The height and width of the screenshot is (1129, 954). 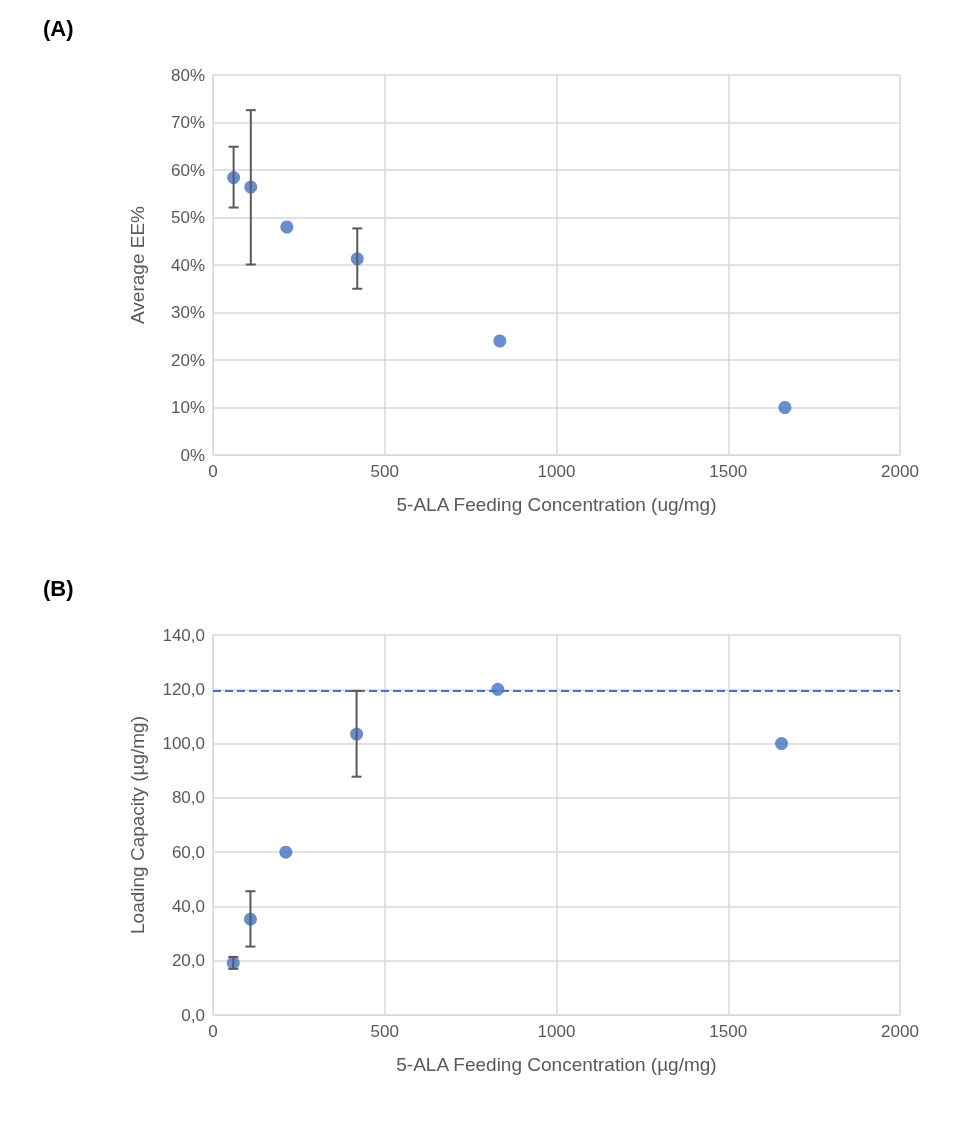 What do you see at coordinates (187, 217) in the screenshot?
I see `y-tick-label: 50%` at bounding box center [187, 217].